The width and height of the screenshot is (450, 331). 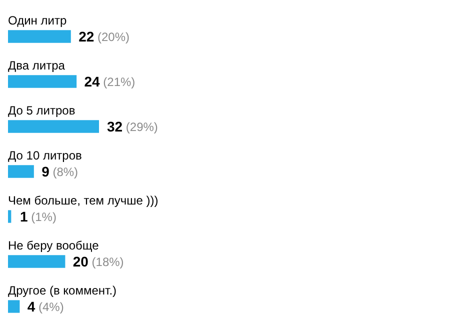 I want to click on y-tick-label: До 5 литров, so click(x=42, y=111).